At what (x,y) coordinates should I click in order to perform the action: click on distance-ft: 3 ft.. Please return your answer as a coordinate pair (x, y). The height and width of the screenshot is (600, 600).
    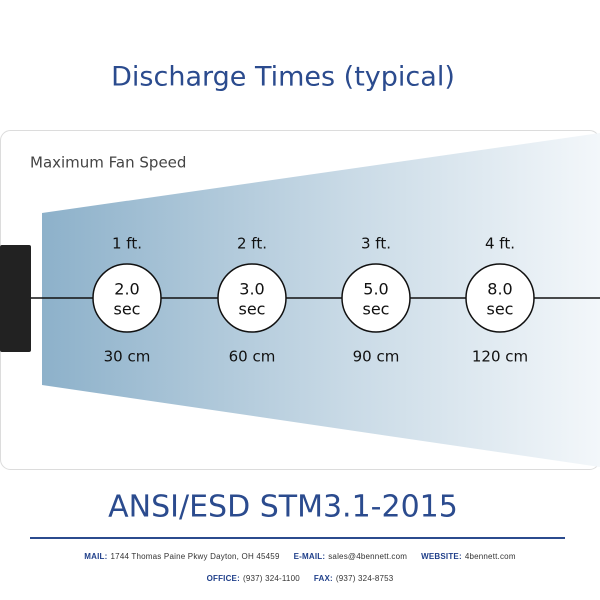
    Looking at the image, I should click on (376, 244).